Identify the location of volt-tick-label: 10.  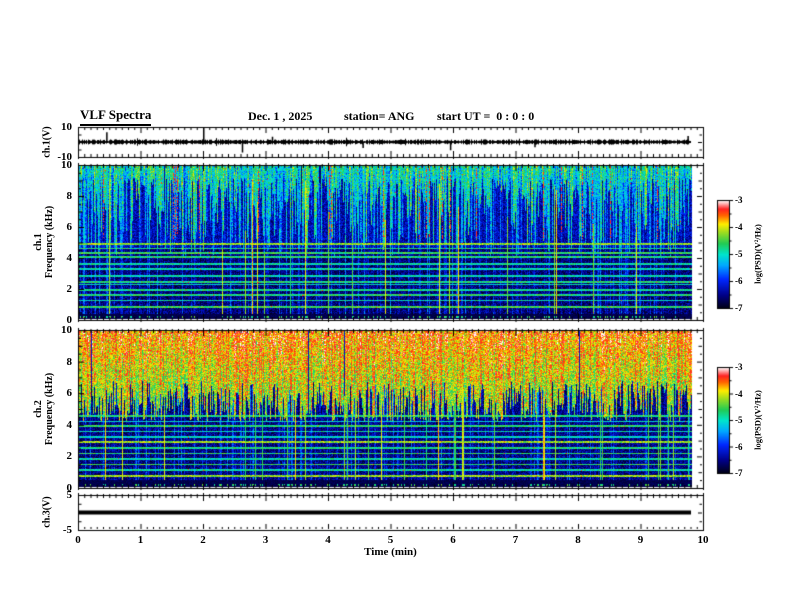
(66, 127).